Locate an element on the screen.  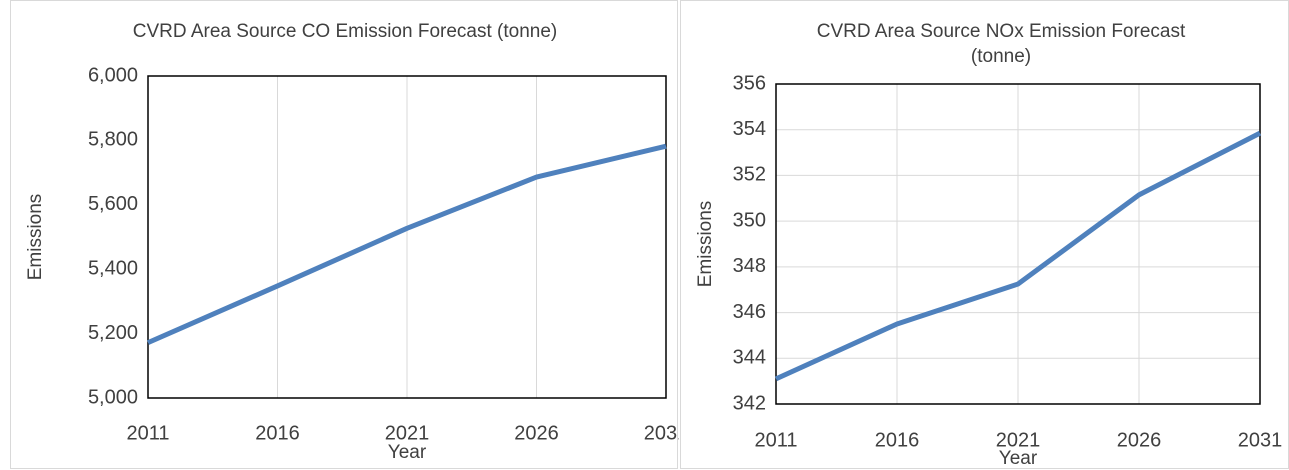
y-tick-label: 6,000 is located at coordinates (113, 75).